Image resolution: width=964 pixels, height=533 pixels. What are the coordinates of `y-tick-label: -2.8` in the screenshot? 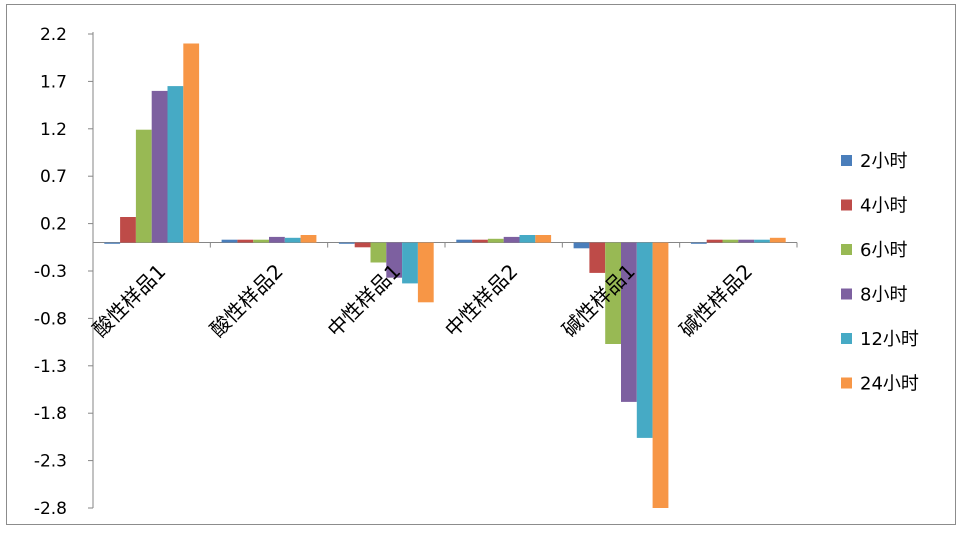 It's located at (50, 509).